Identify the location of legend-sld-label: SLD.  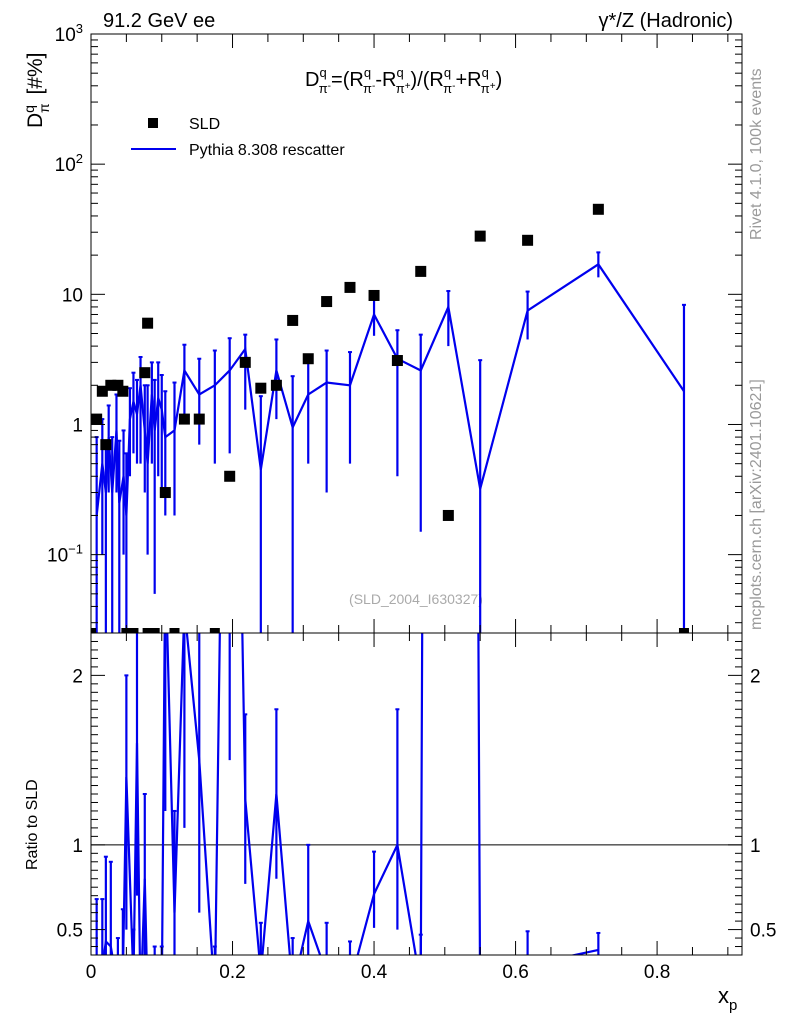
(204, 124).